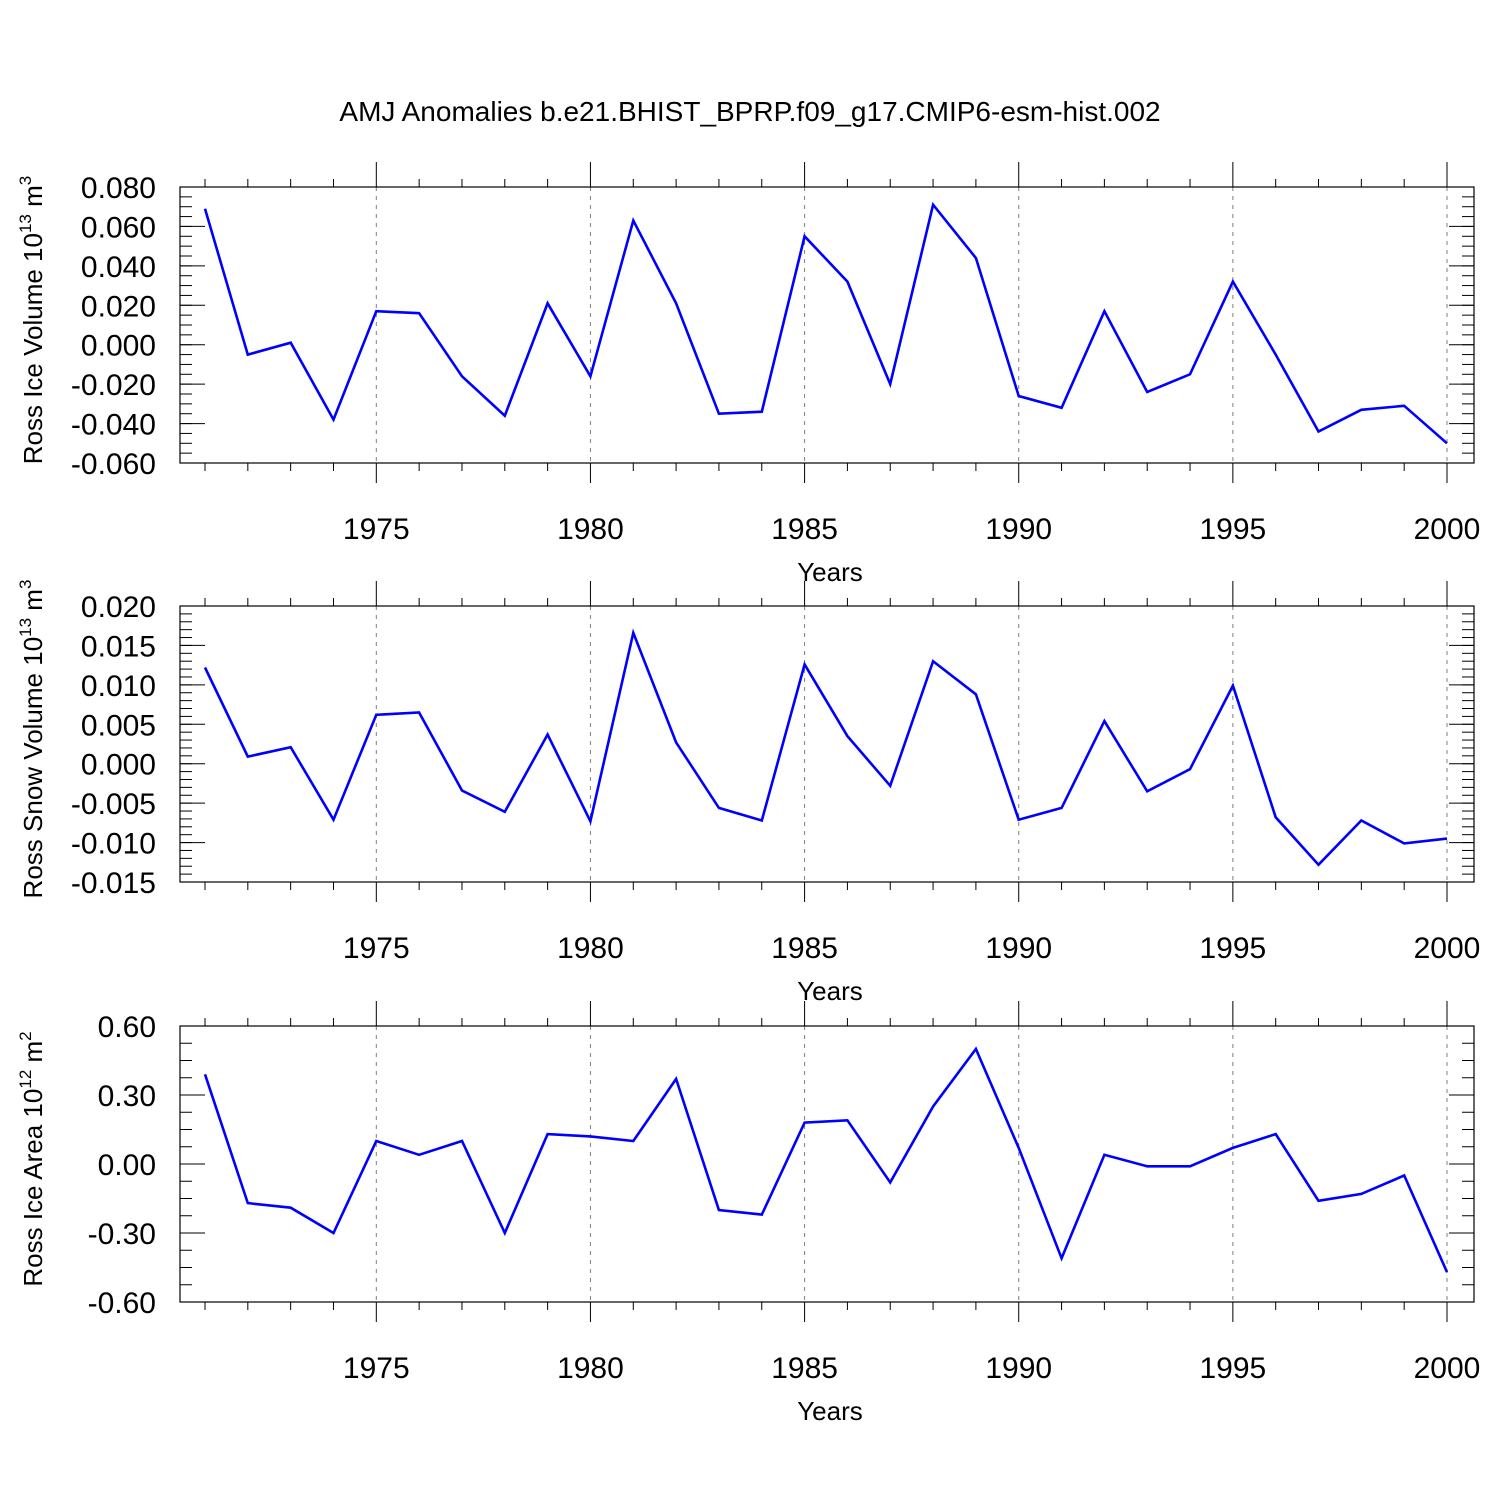  What do you see at coordinates (1018, 1368) in the screenshot?
I see `ice-area-x-tick-label: 1990` at bounding box center [1018, 1368].